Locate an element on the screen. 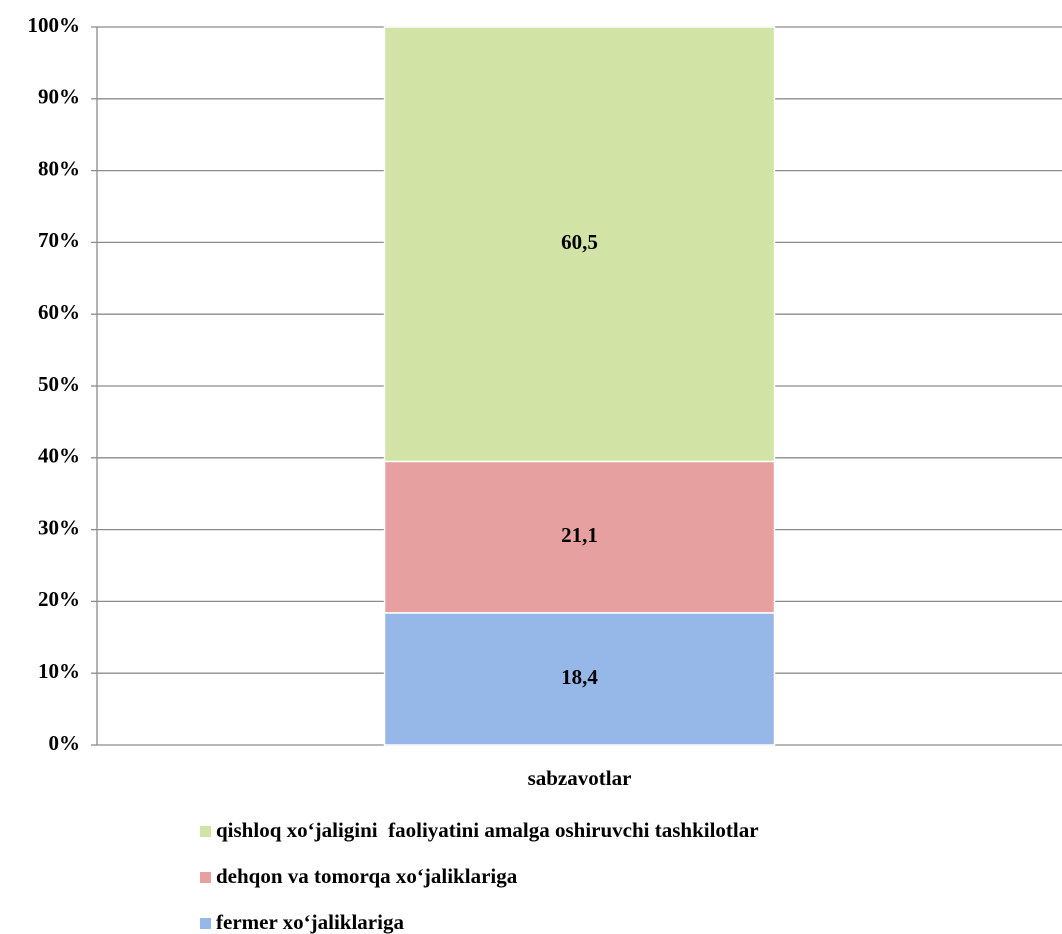  y-tick-label: 40% is located at coordinates (59, 456).